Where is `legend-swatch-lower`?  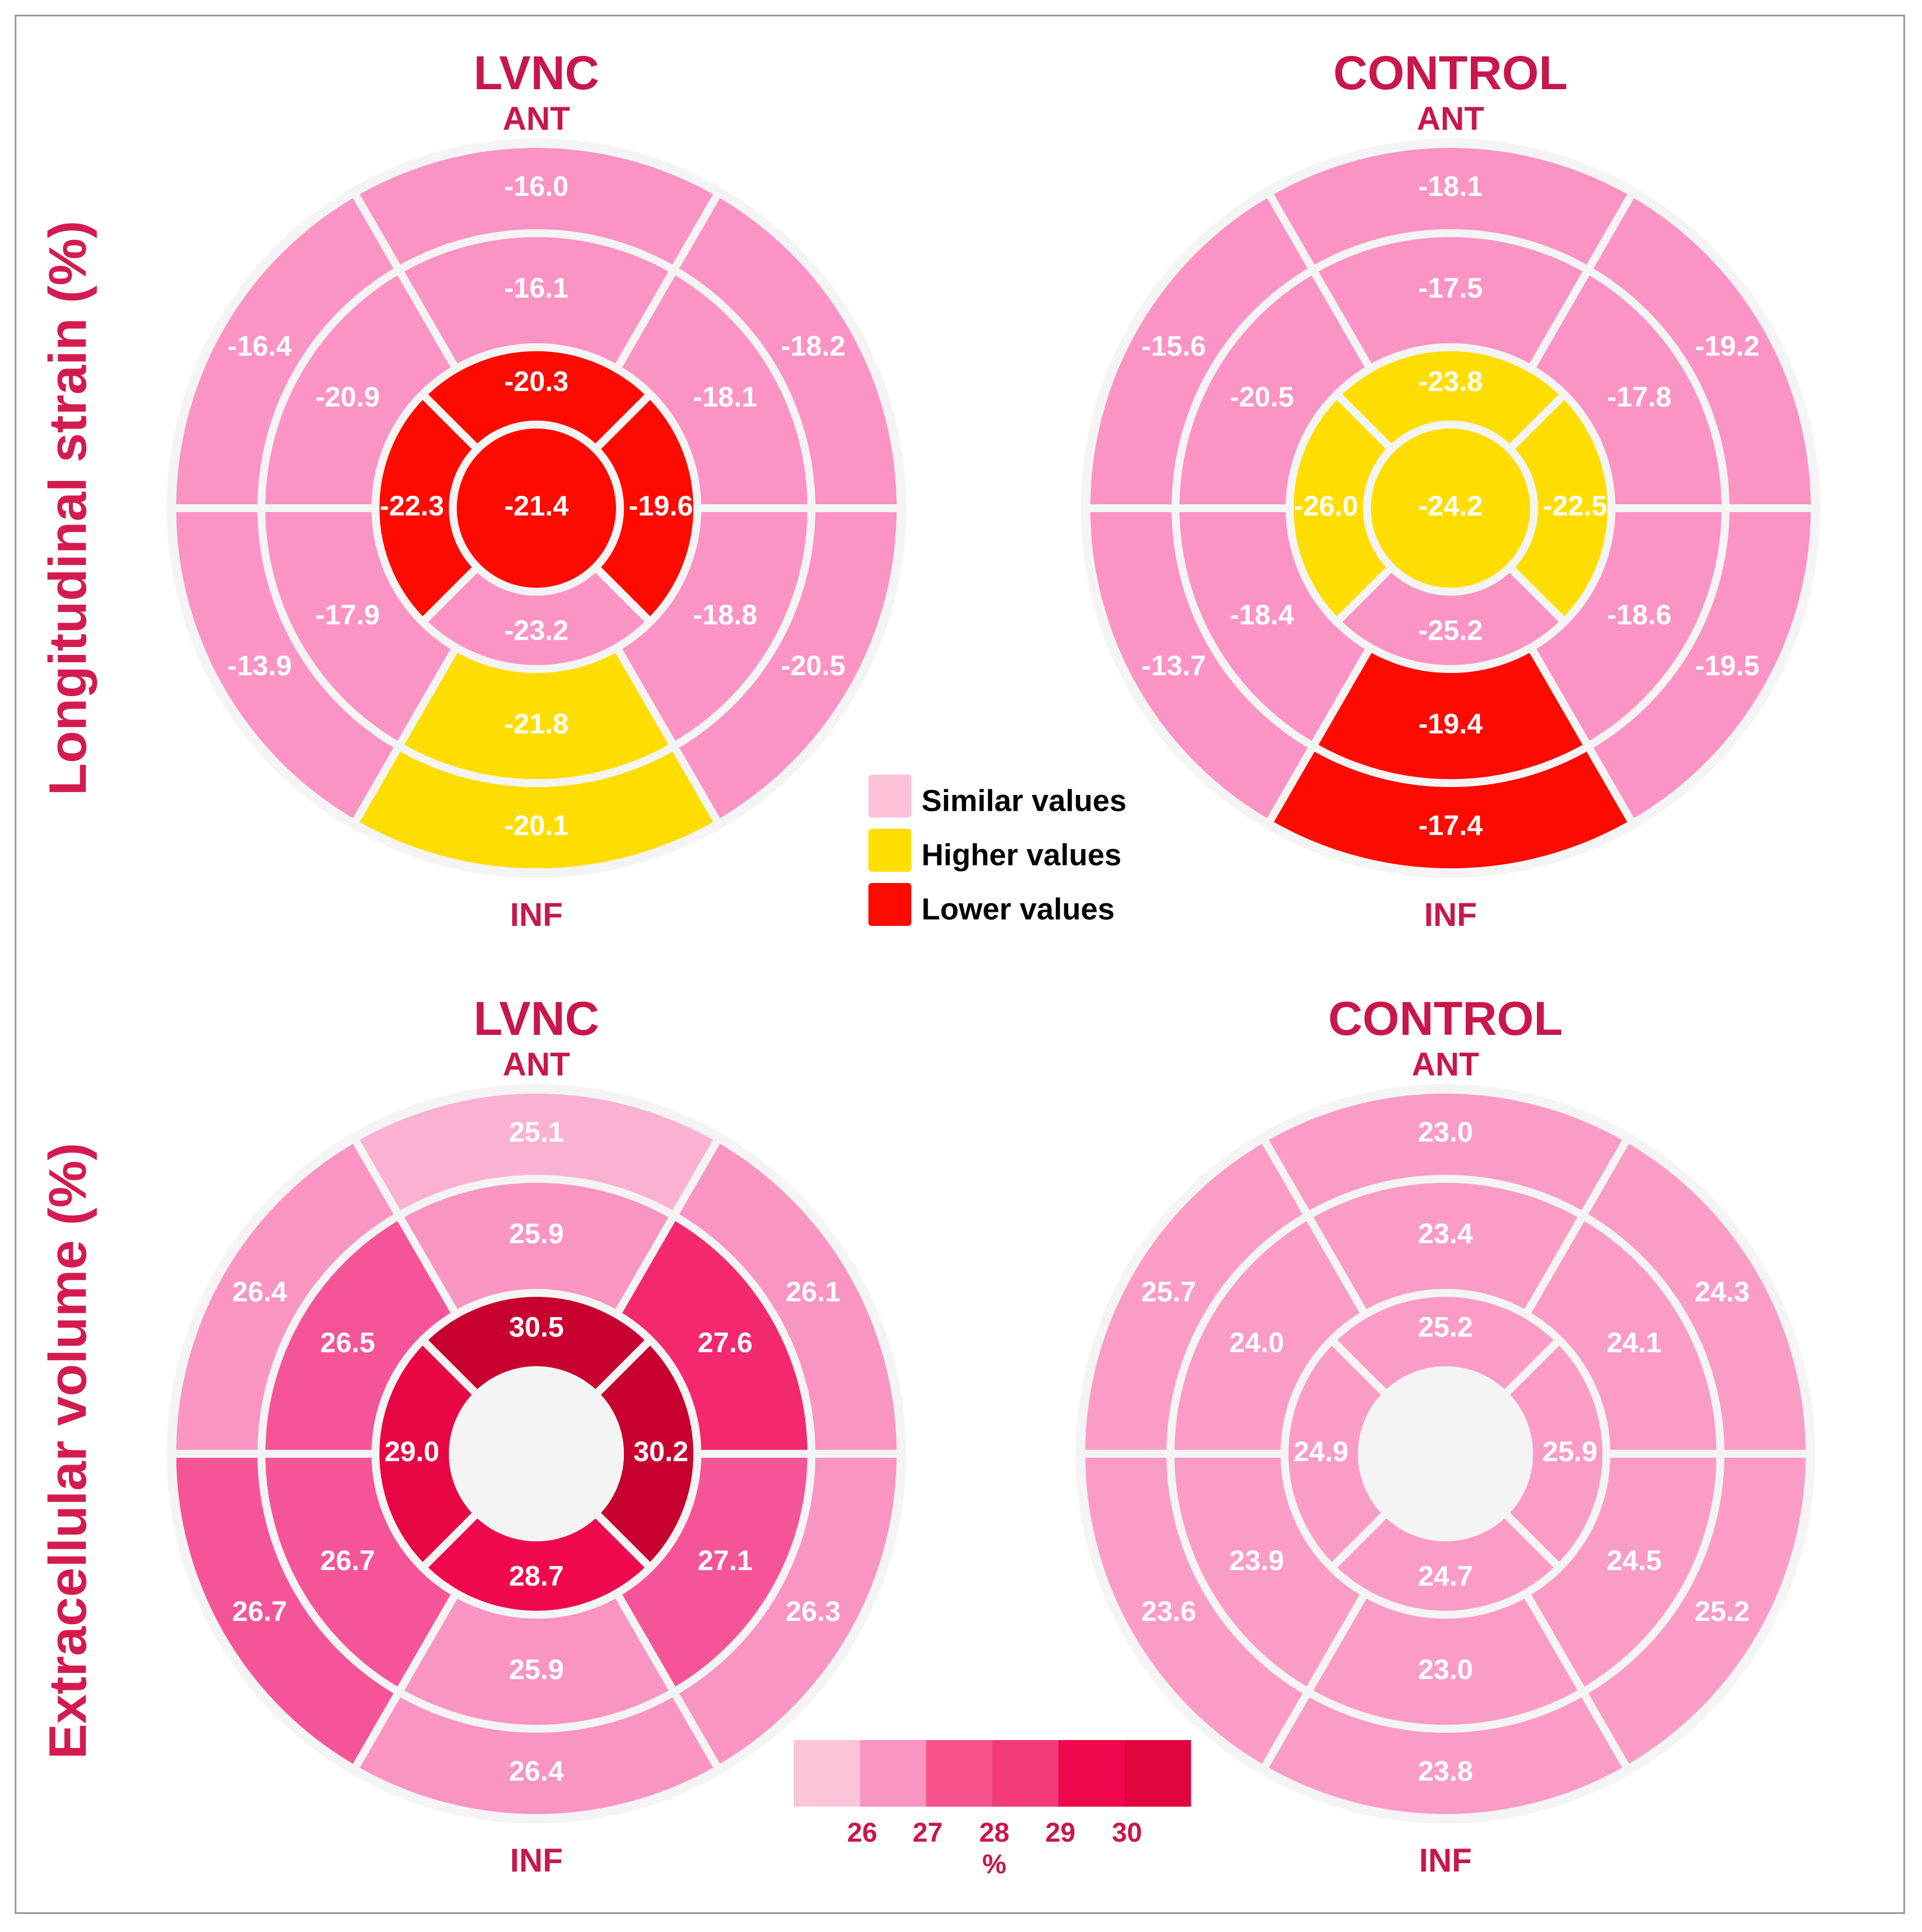
legend-swatch-lower is located at coordinates (890, 905).